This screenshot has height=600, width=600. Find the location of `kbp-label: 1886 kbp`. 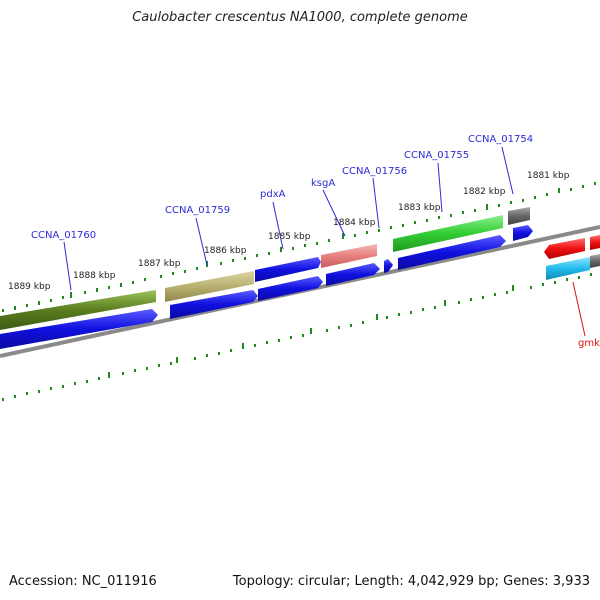

kbp-label: 1886 kbp is located at coordinates (225, 251).